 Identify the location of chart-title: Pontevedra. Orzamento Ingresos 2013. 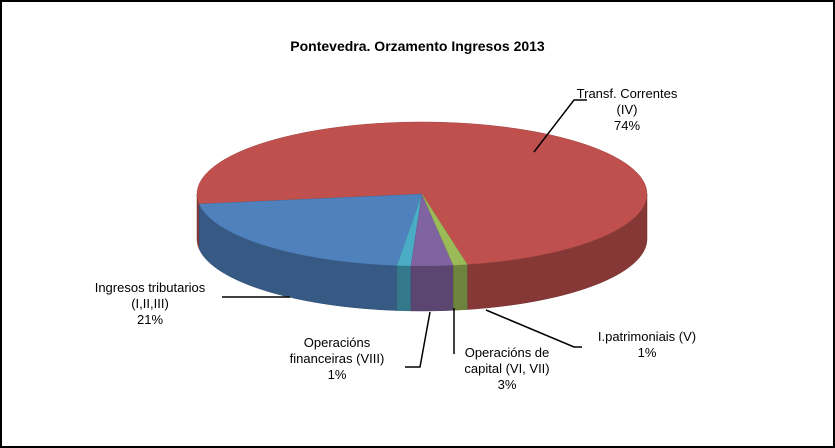
(417, 46).